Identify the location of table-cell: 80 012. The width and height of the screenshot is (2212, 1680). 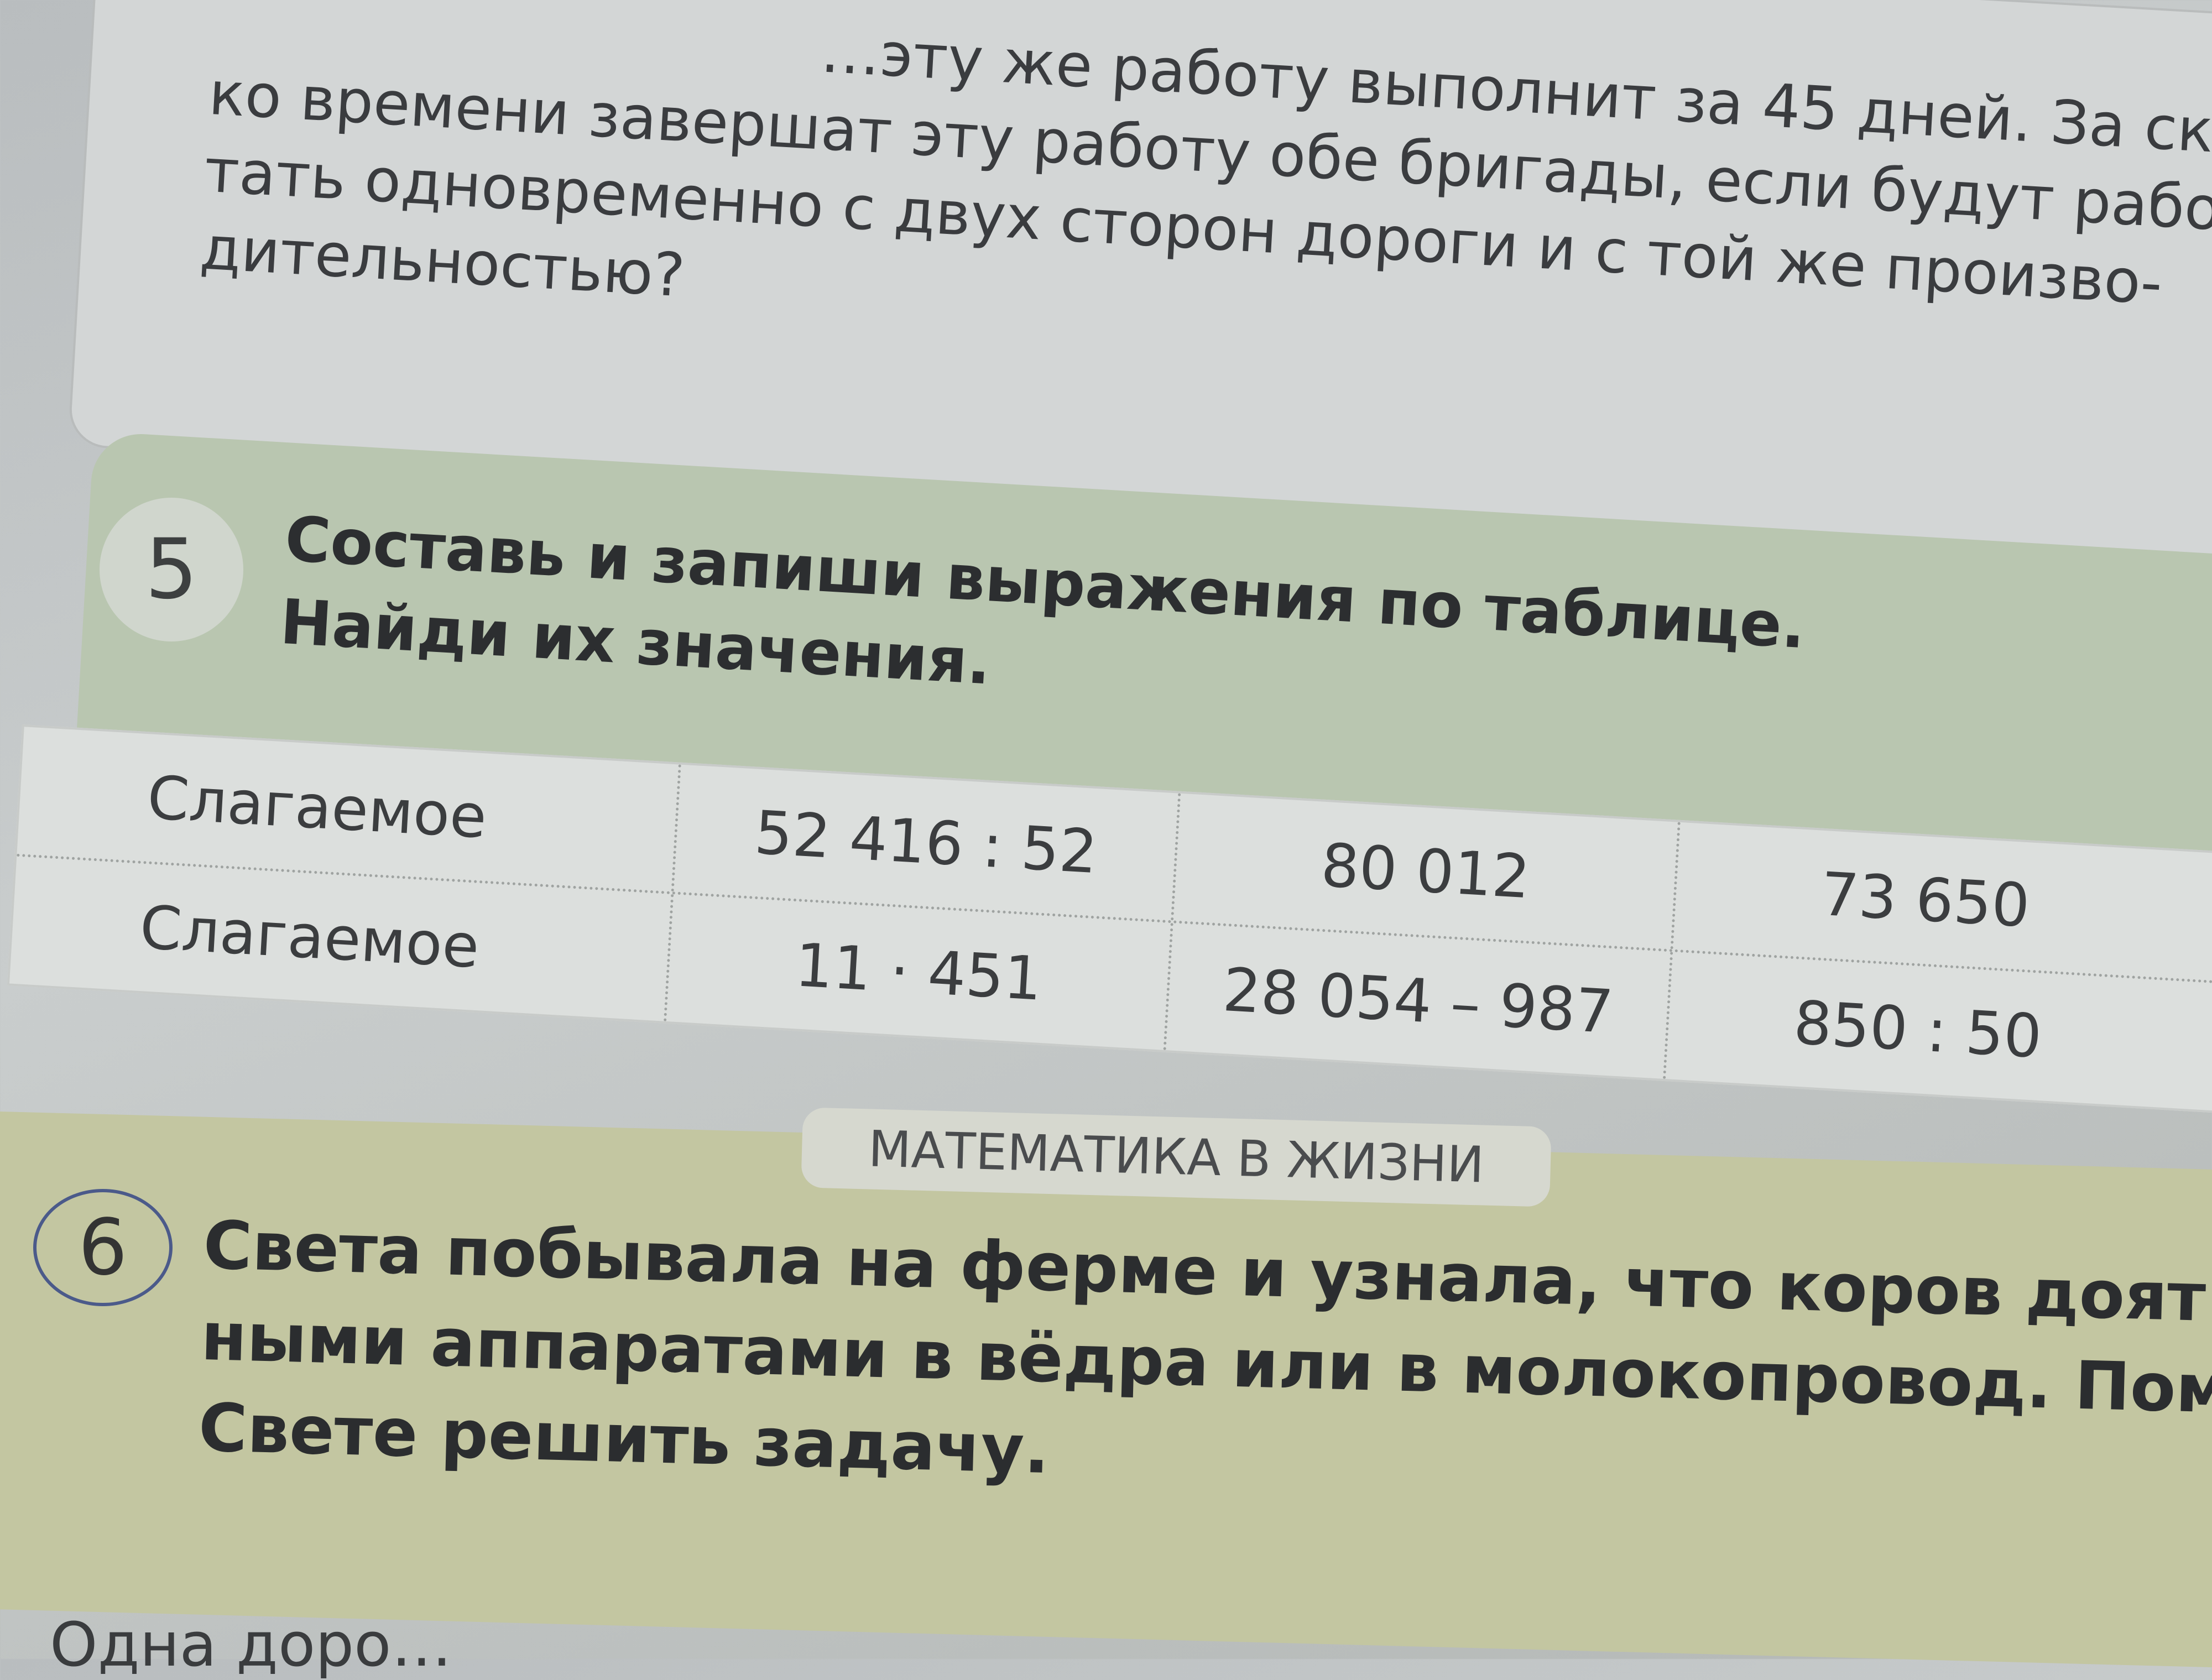
(1427, 871).